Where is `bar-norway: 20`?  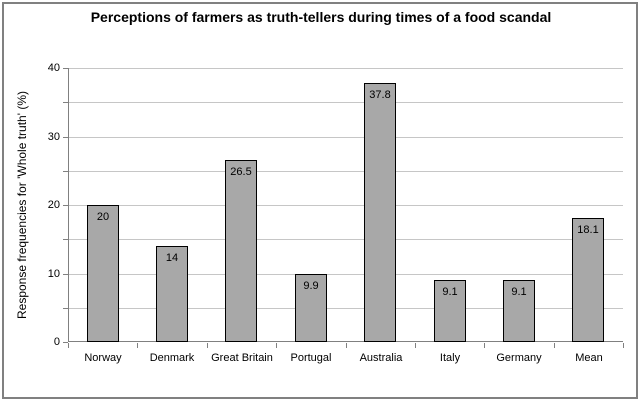
bar-norway: 20 is located at coordinates (103, 273).